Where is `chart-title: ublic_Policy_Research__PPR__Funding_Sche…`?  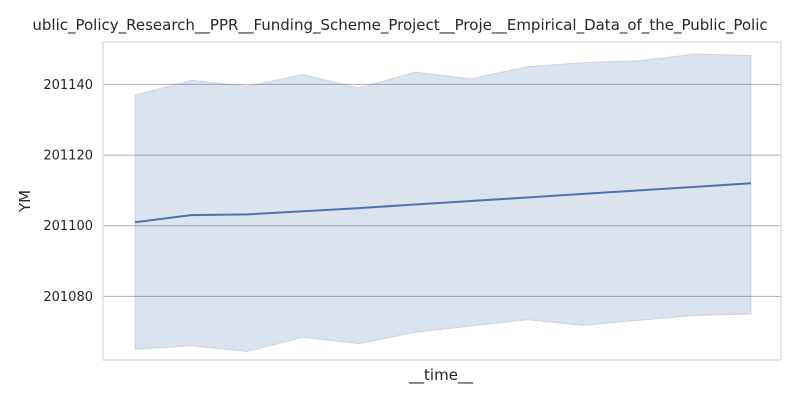 chart-title: ublic_Policy_Research__PPR__Funding_Sche… is located at coordinates (399, 25).